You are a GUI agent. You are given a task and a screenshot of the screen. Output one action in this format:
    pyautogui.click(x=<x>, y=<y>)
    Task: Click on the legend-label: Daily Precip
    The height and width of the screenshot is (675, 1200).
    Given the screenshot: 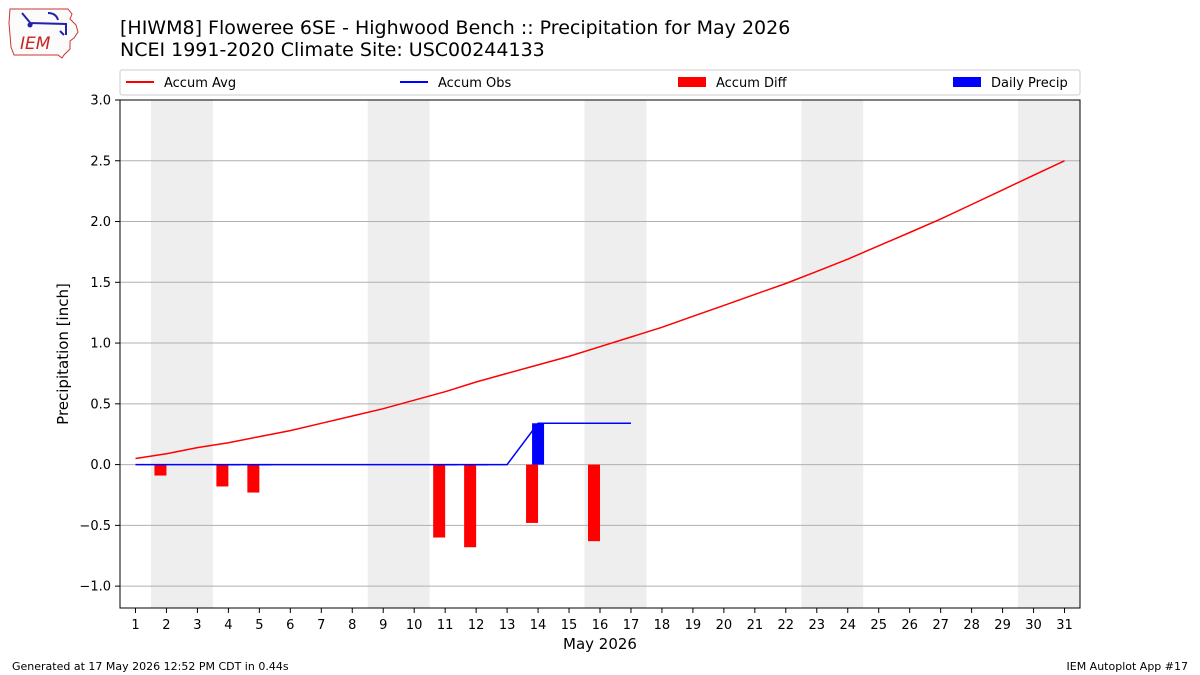 What is the action you would take?
    pyautogui.click(x=1029, y=83)
    